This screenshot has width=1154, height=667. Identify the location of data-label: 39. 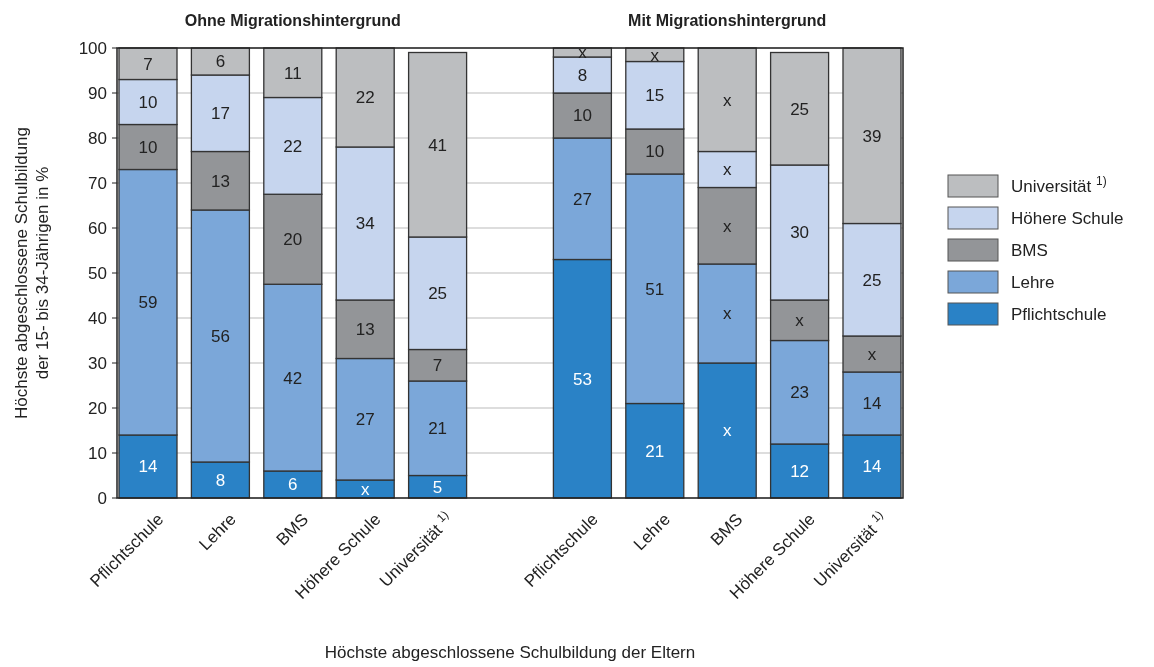
(872, 136).